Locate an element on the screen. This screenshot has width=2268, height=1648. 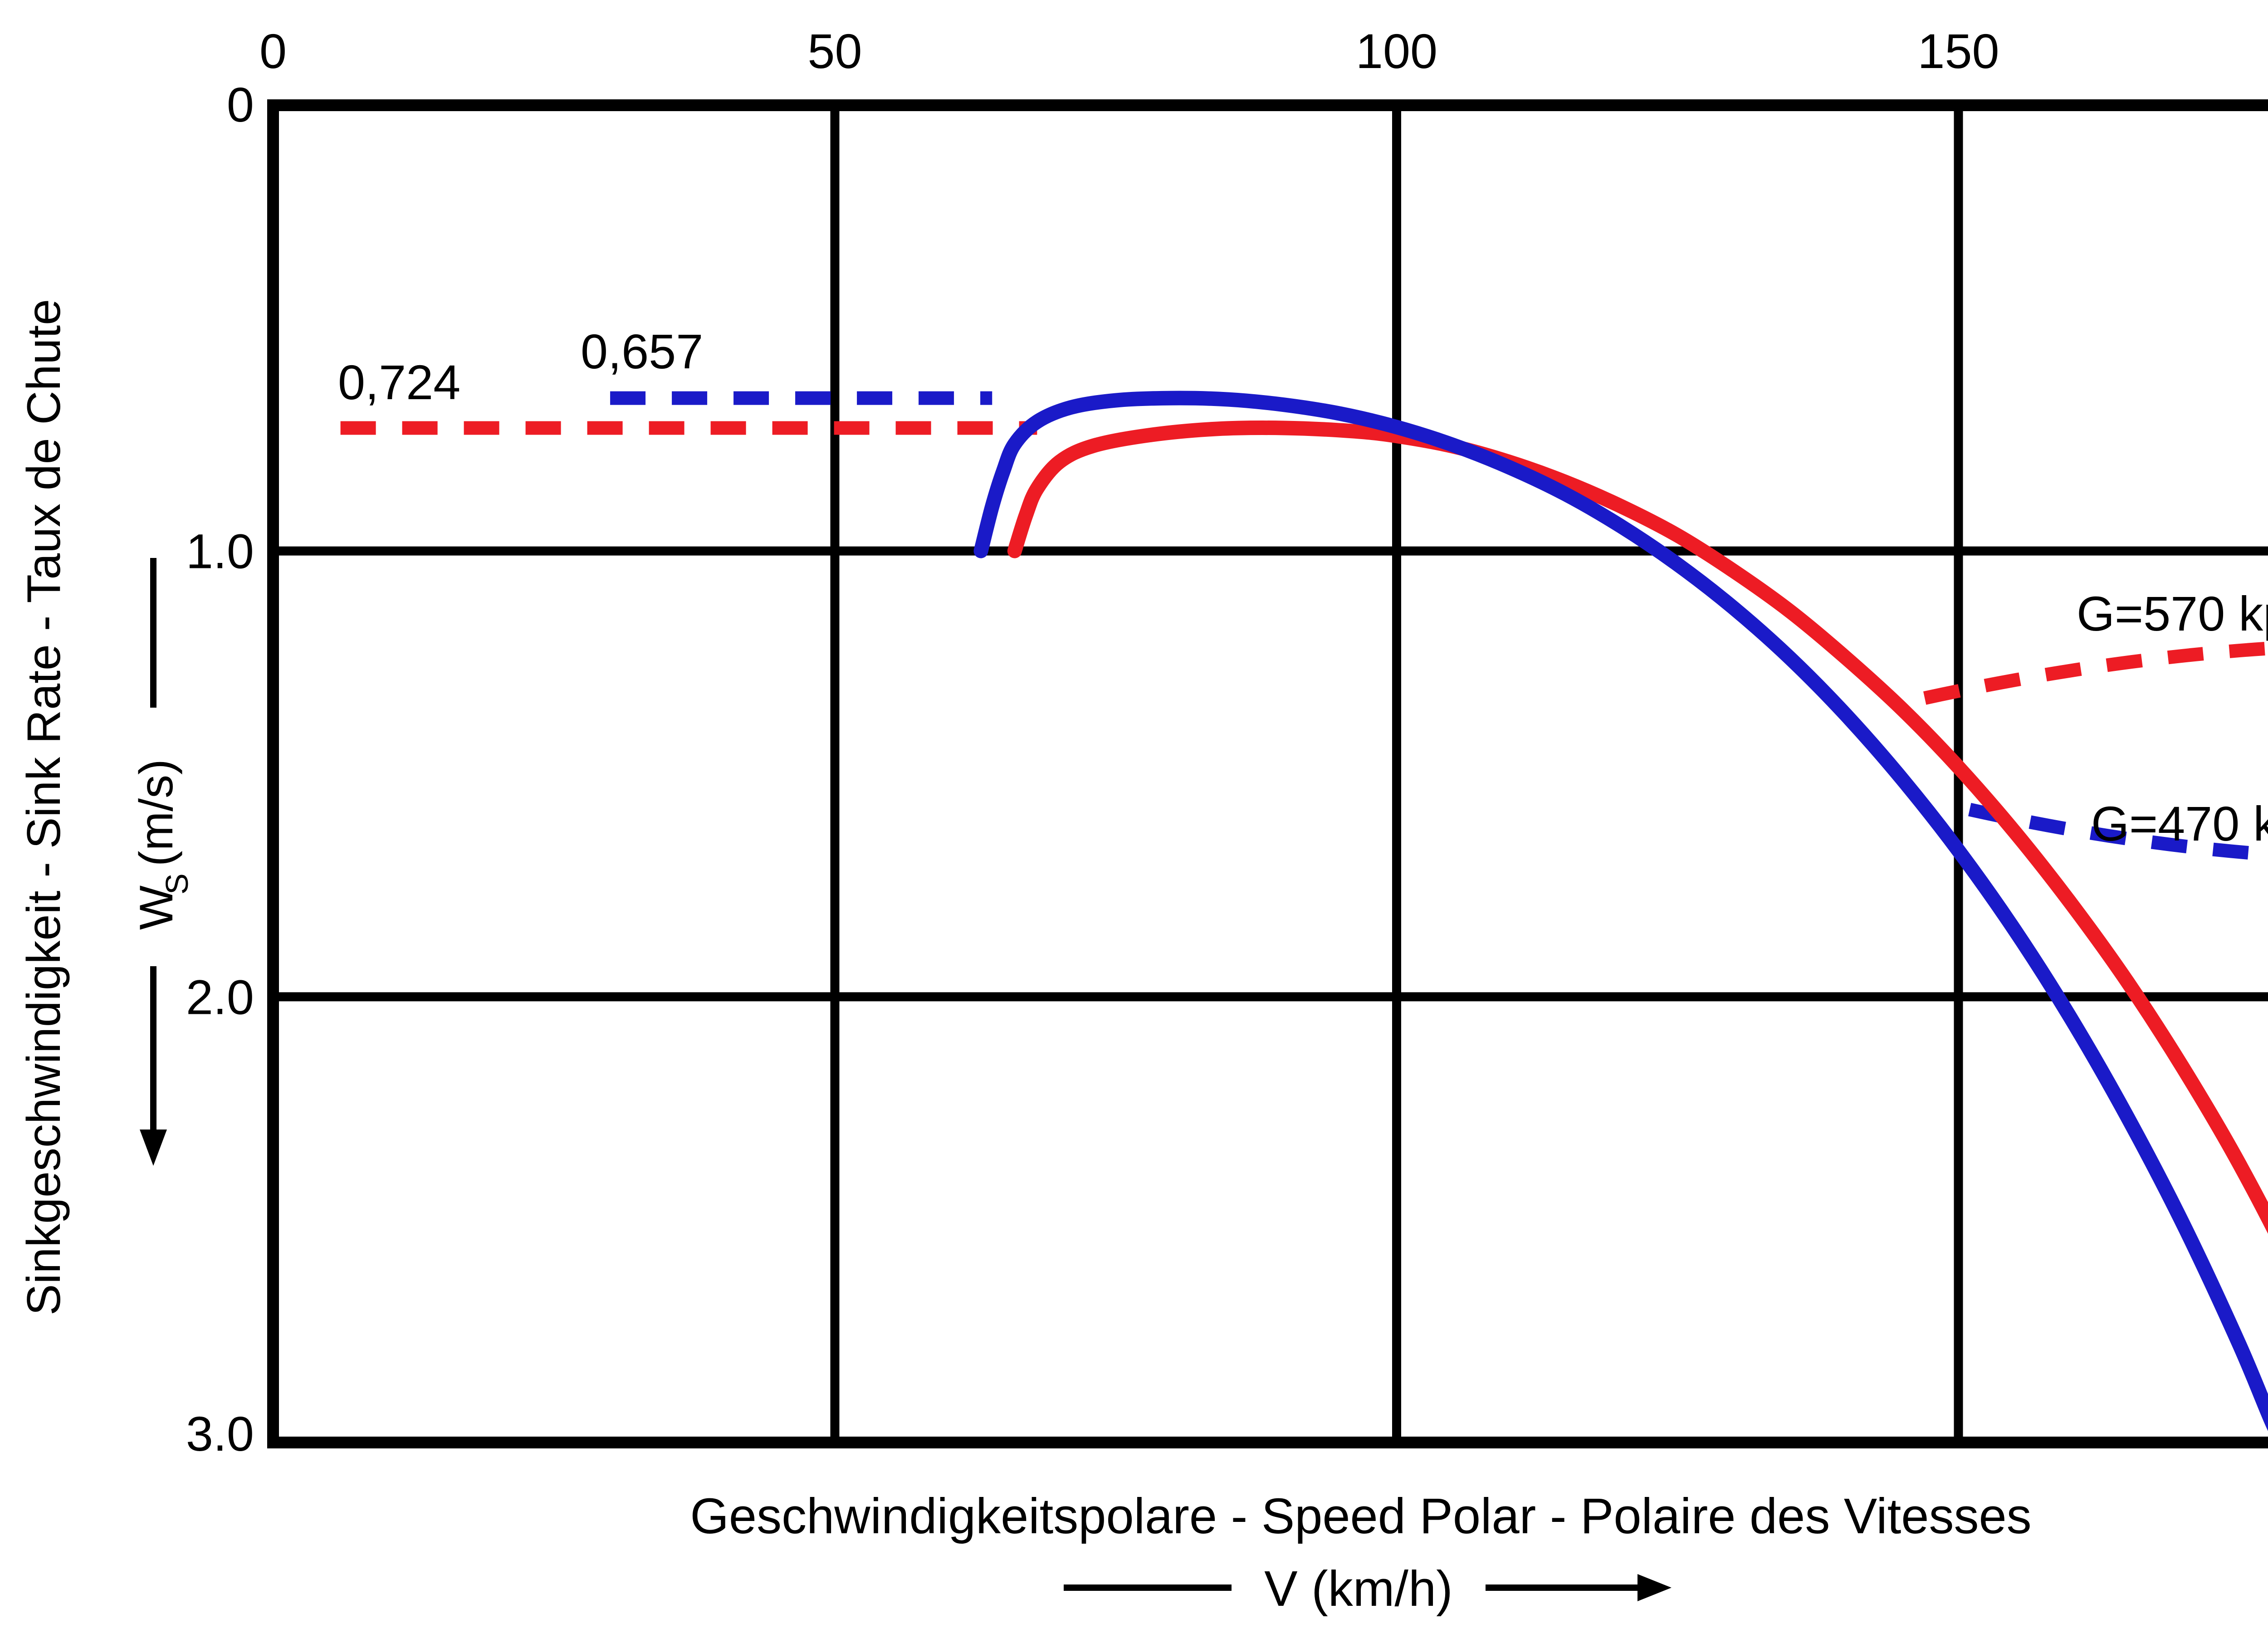
x-tick-label: 150 is located at coordinates (1958, 51).